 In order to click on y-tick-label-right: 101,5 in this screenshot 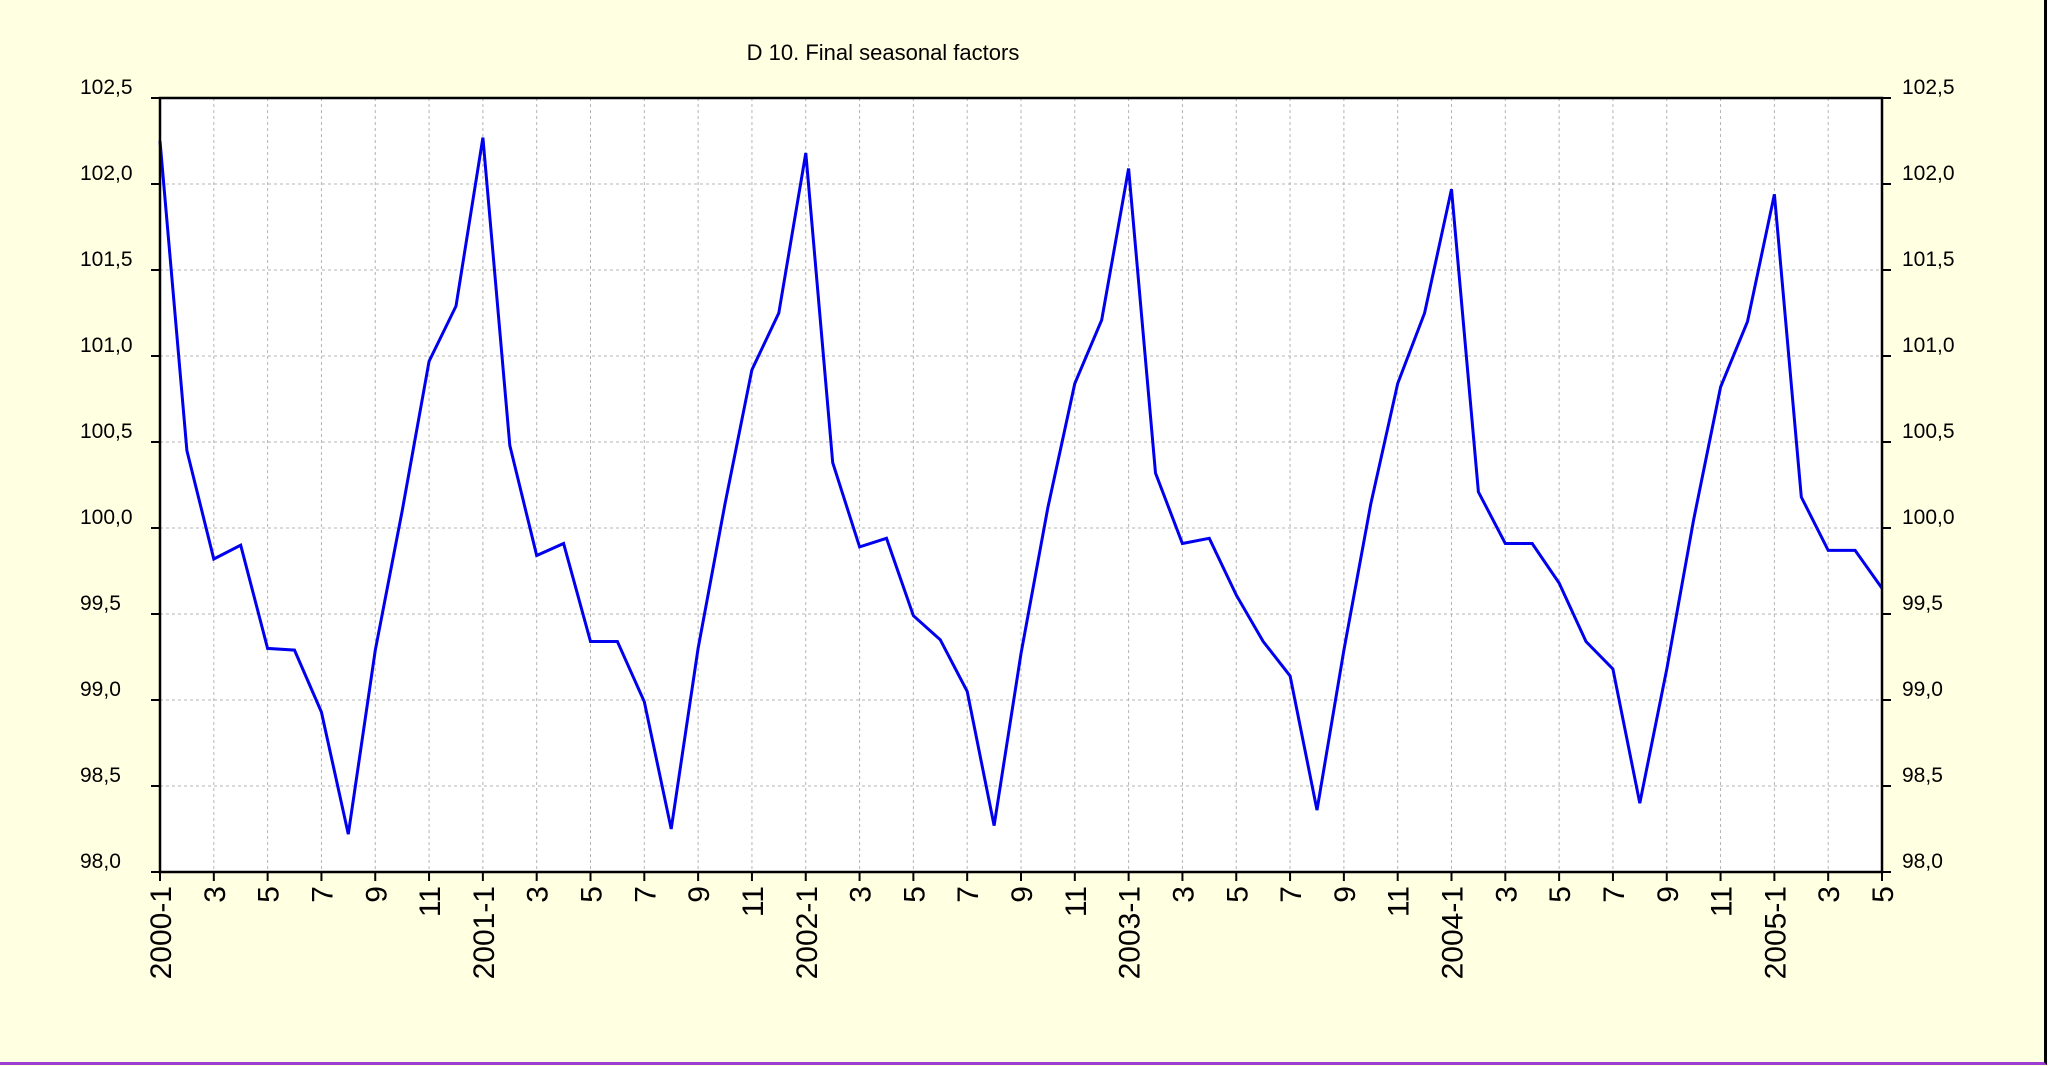, I will do `click(1928, 259)`.